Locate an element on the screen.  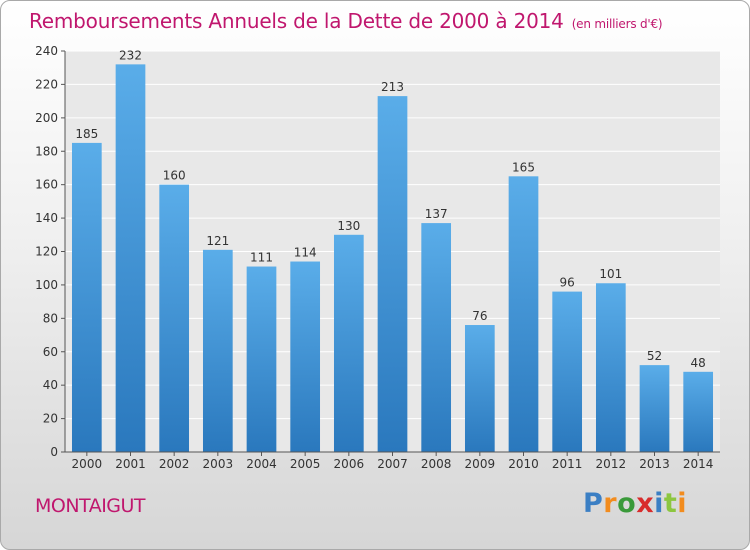
bar-2004 is located at coordinates (261, 359).